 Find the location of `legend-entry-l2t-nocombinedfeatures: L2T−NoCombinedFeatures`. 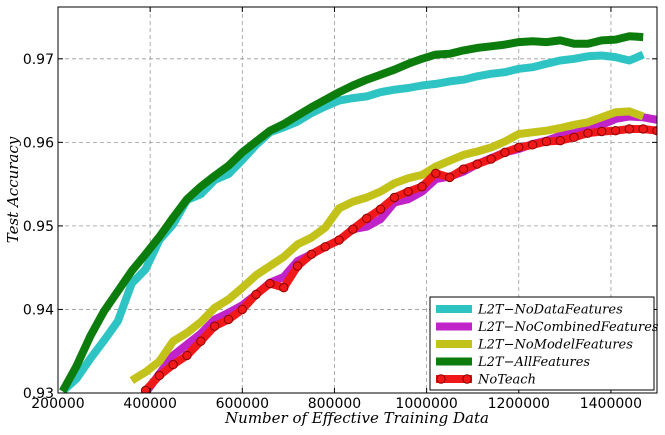

legend-entry-l2t-nocombinedfeatures: L2T−NoCombinedFeatures is located at coordinates (547, 327).